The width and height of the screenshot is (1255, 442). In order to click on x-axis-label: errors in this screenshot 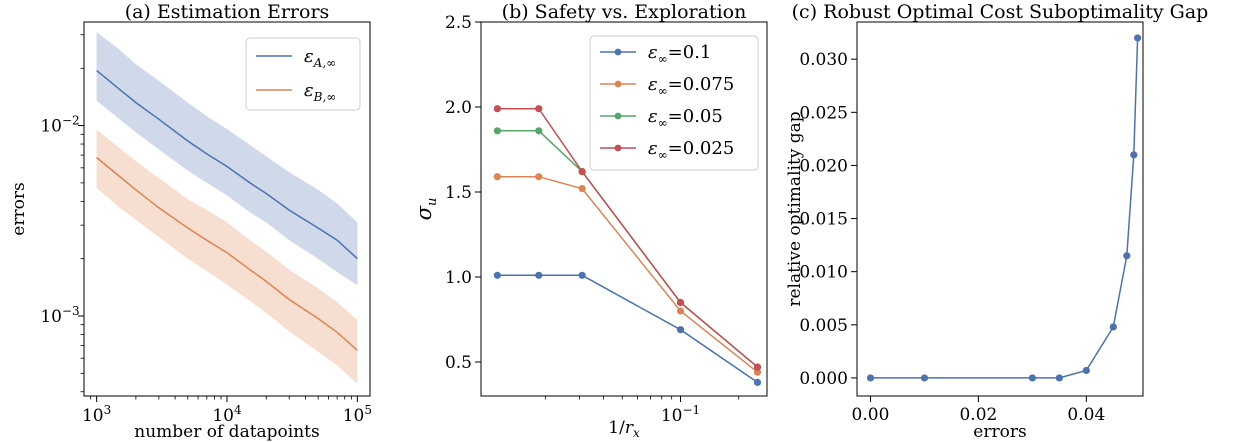, I will do `click(999, 432)`.